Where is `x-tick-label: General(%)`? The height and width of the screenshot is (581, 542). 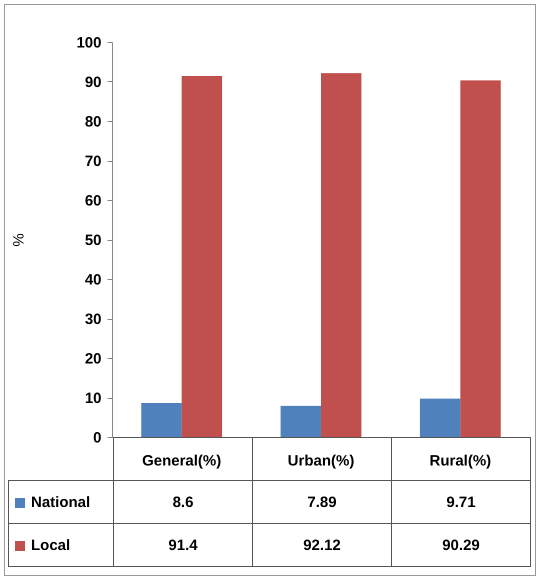
x-tick-label: General(%) is located at coordinates (182, 461).